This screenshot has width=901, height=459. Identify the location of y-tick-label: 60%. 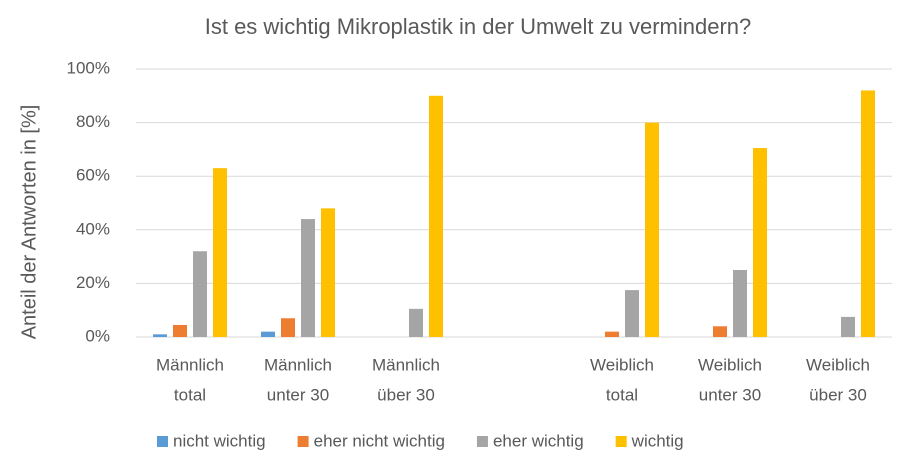
(93, 175).